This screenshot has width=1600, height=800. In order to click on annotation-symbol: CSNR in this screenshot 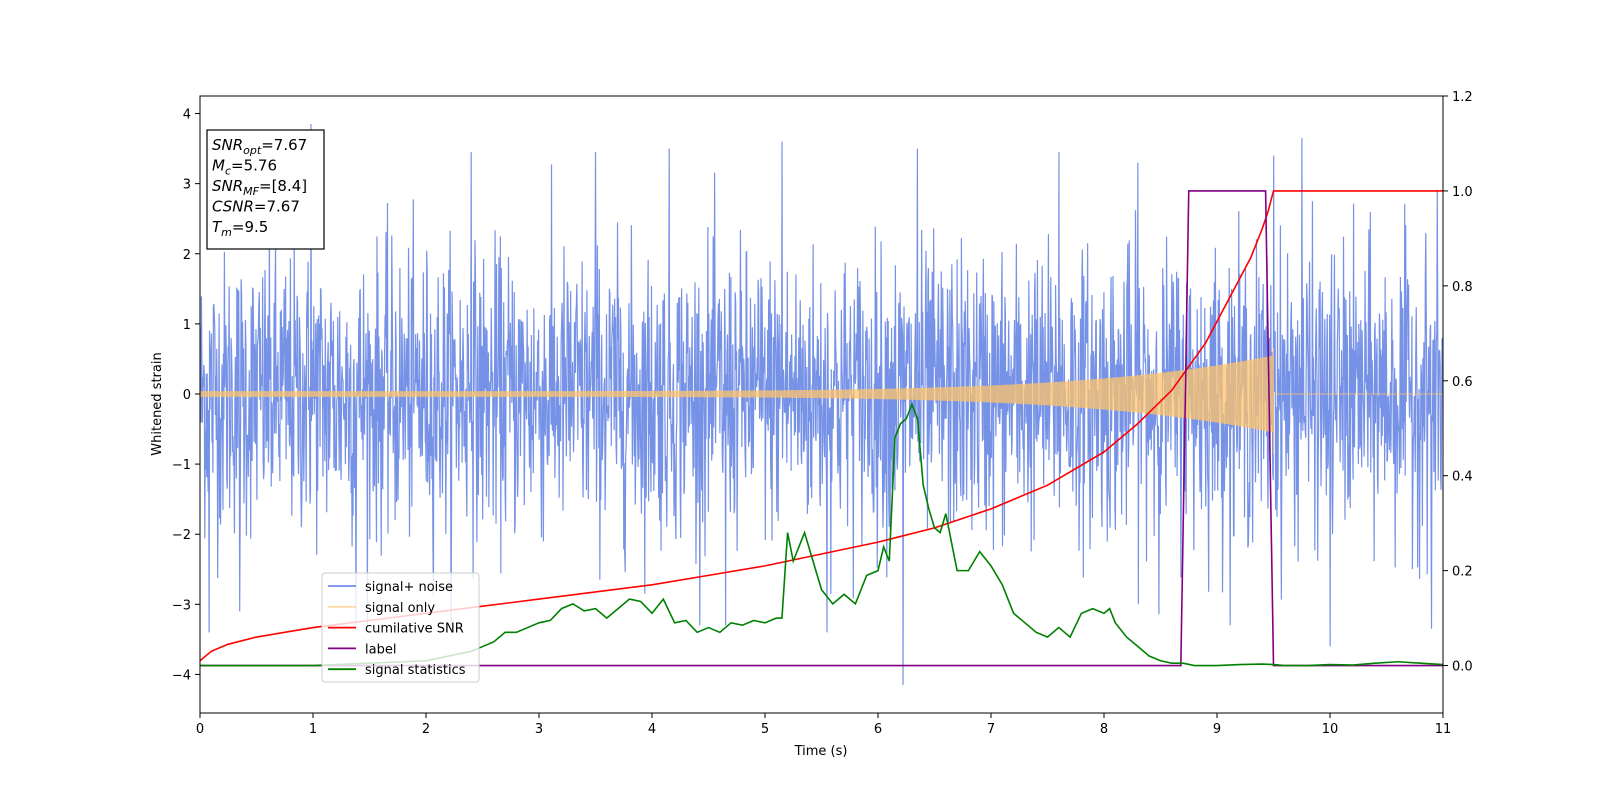, I will do `click(233, 207)`.